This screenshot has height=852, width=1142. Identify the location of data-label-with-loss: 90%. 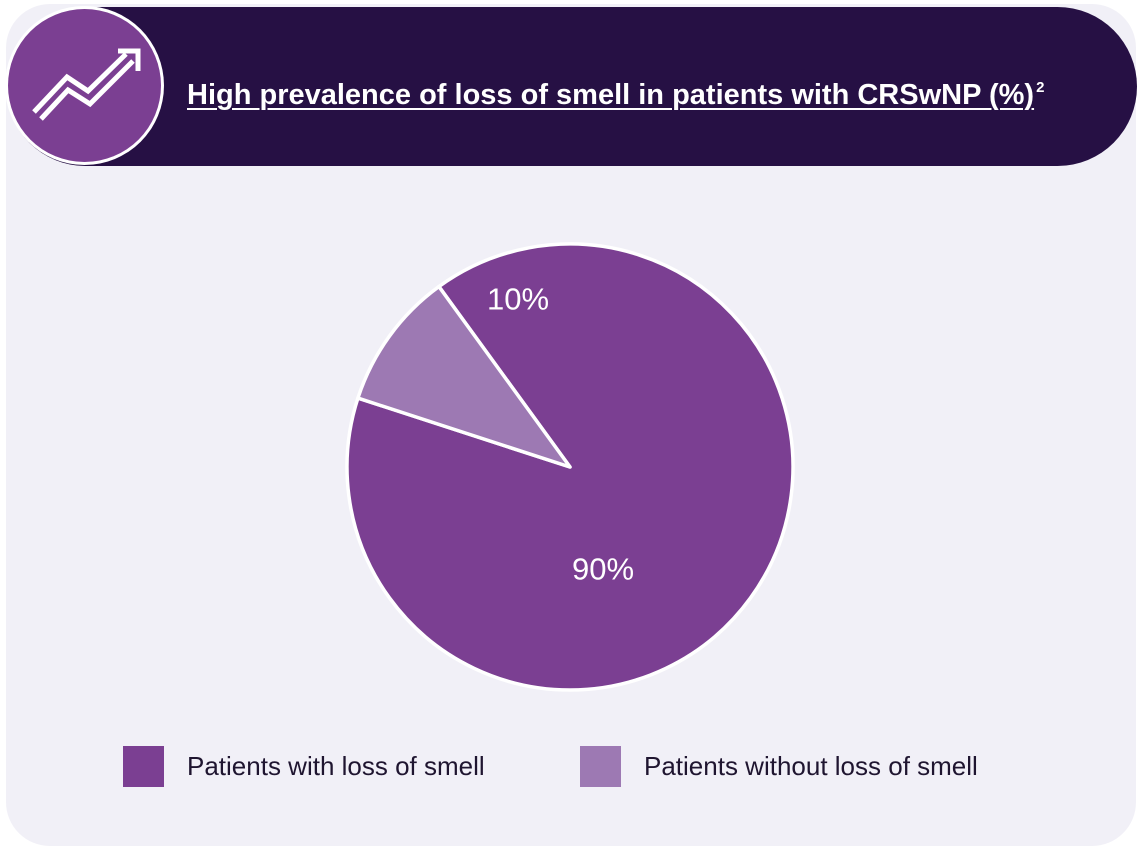
(603, 569).